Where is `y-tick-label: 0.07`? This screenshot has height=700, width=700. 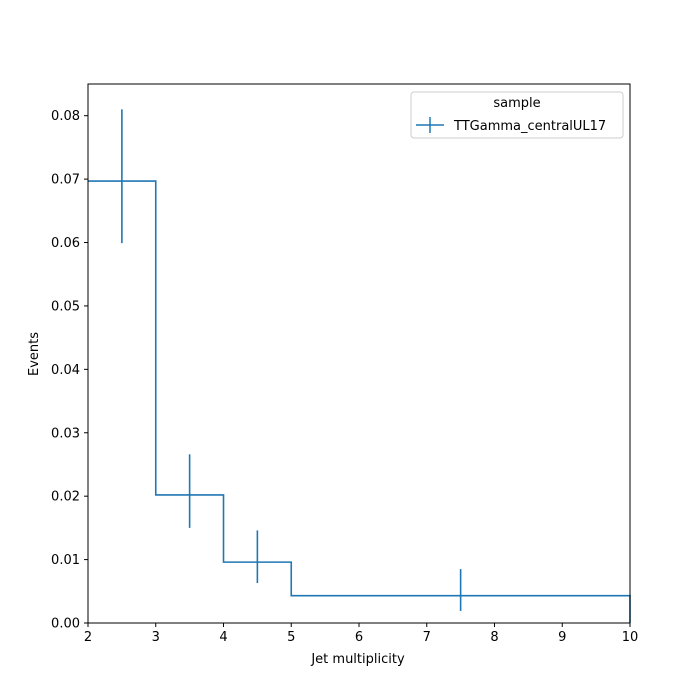 y-tick-label: 0.07 is located at coordinates (65, 180).